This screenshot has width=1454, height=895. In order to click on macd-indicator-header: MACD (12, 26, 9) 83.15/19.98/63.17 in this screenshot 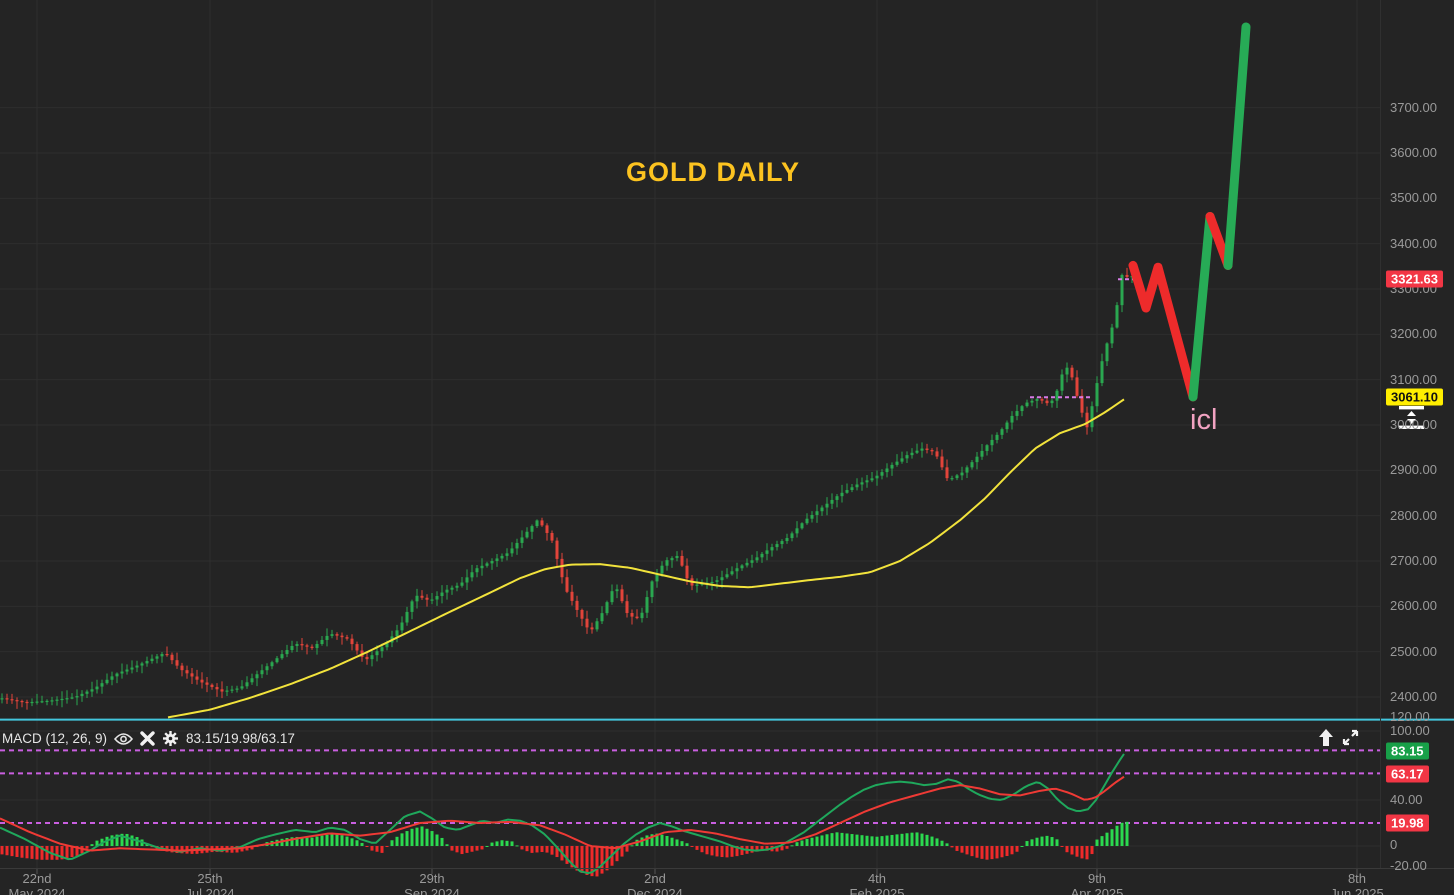, I will do `click(148, 738)`.